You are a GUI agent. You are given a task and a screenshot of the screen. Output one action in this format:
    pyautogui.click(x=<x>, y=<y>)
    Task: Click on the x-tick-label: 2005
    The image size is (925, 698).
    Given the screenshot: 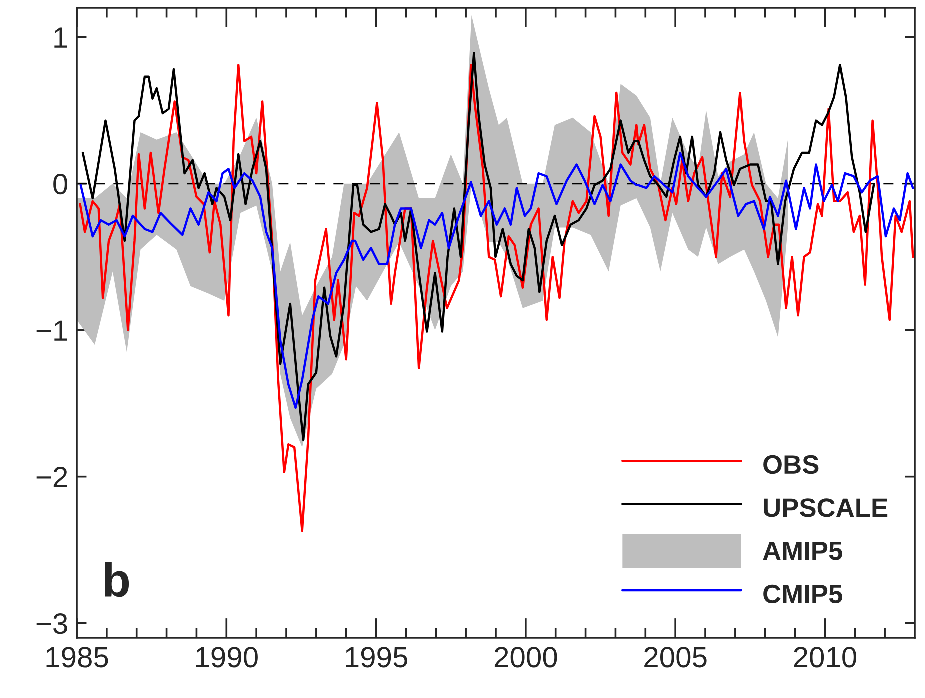 What is the action you would take?
    pyautogui.click(x=675, y=657)
    